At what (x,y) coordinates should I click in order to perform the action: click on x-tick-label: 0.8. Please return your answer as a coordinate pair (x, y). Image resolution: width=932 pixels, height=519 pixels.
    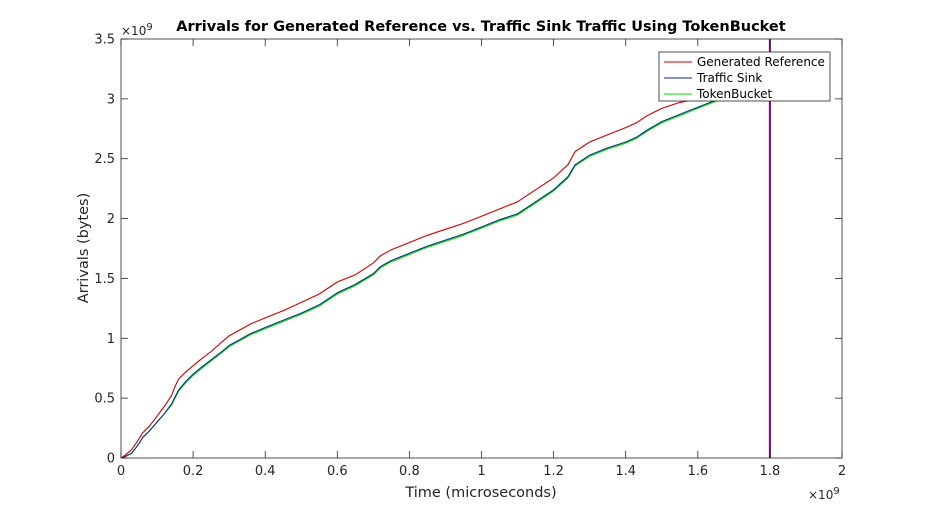
    Looking at the image, I should click on (409, 471).